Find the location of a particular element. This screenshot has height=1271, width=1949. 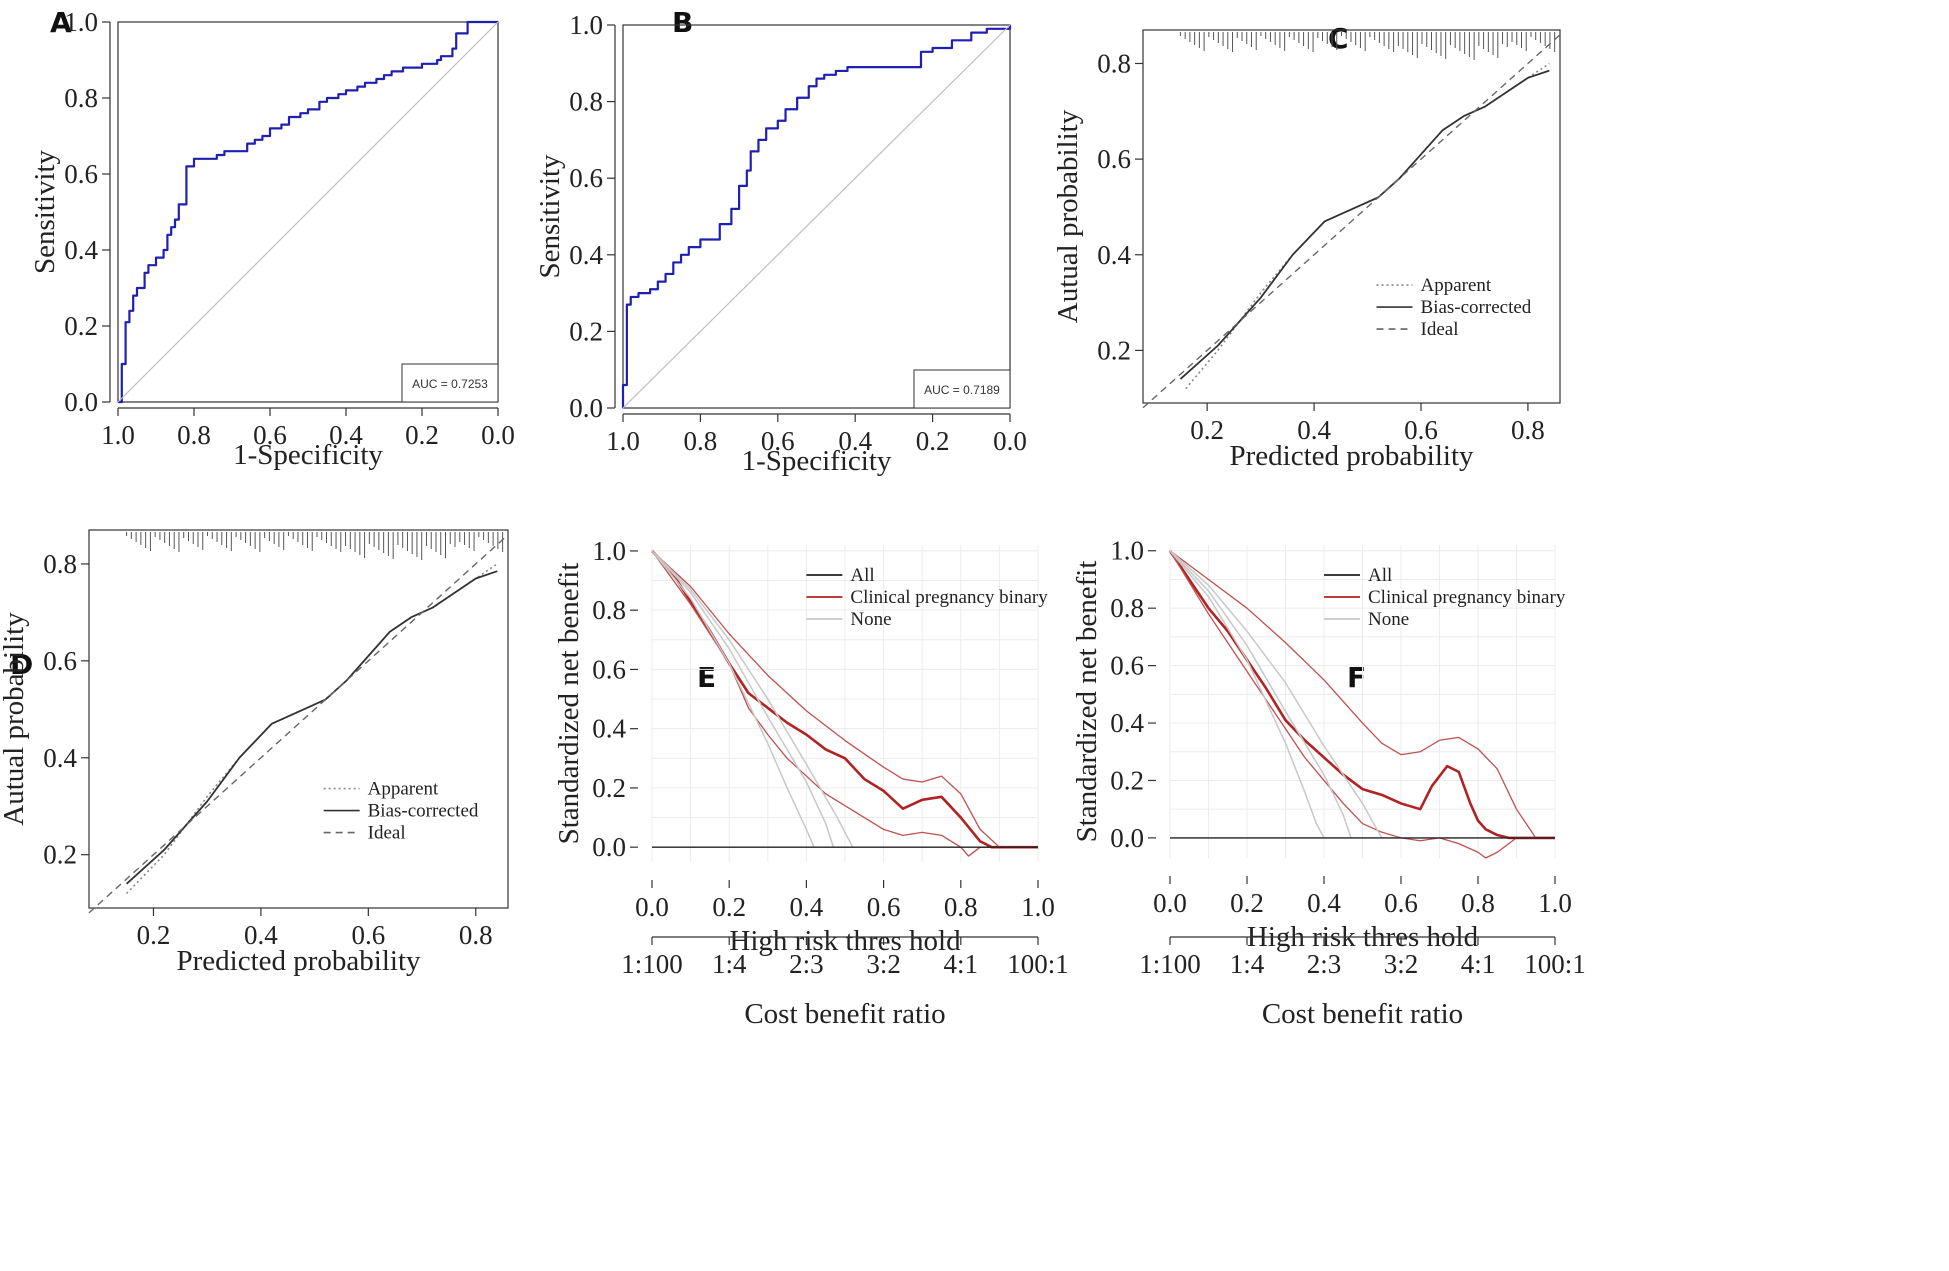

panel-letter-f: F is located at coordinates (1356, 677).